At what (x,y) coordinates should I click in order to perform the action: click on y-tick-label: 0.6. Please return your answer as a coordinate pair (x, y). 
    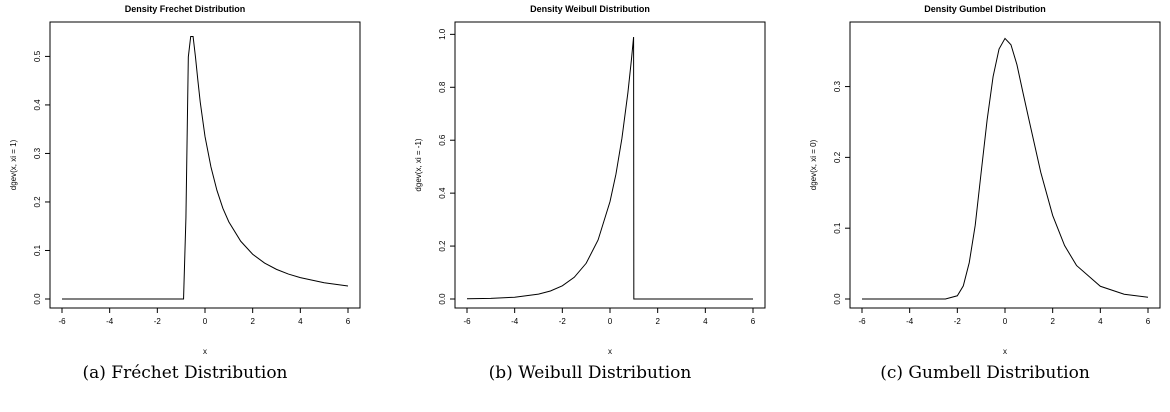
    Looking at the image, I should click on (442, 140).